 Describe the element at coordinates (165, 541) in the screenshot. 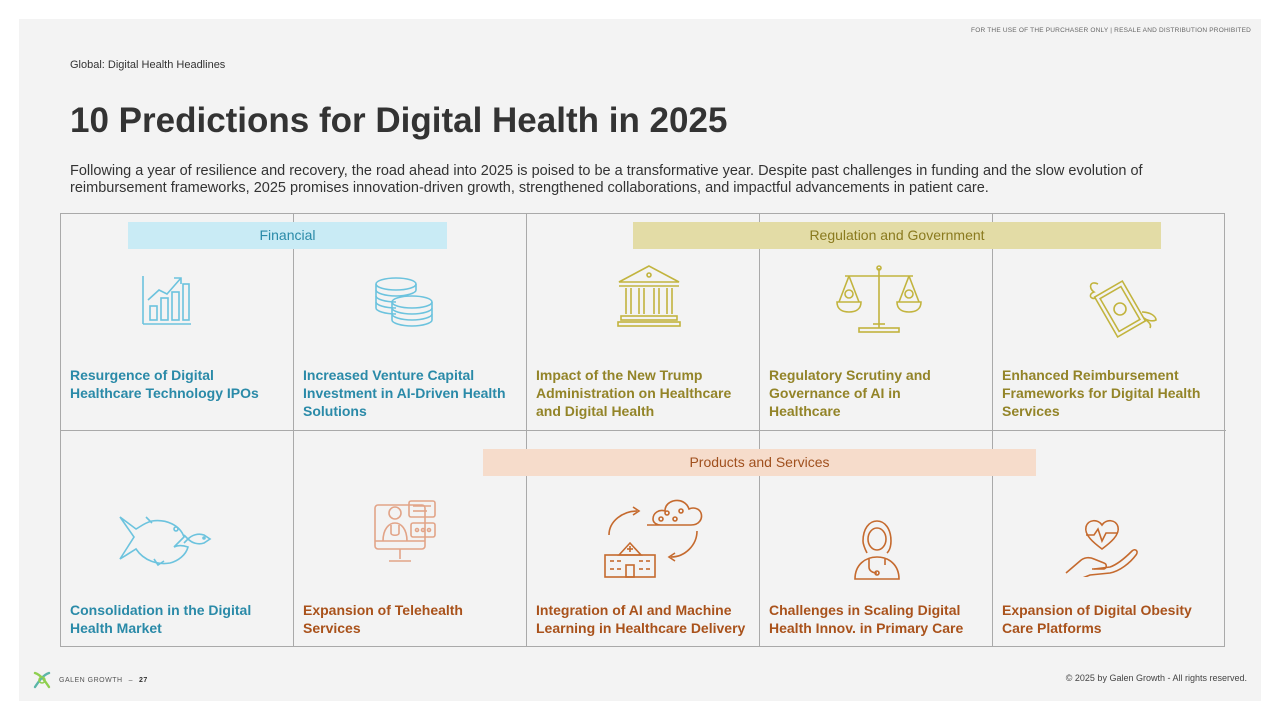

I see `big-fish-small-fish-icon` at that location.